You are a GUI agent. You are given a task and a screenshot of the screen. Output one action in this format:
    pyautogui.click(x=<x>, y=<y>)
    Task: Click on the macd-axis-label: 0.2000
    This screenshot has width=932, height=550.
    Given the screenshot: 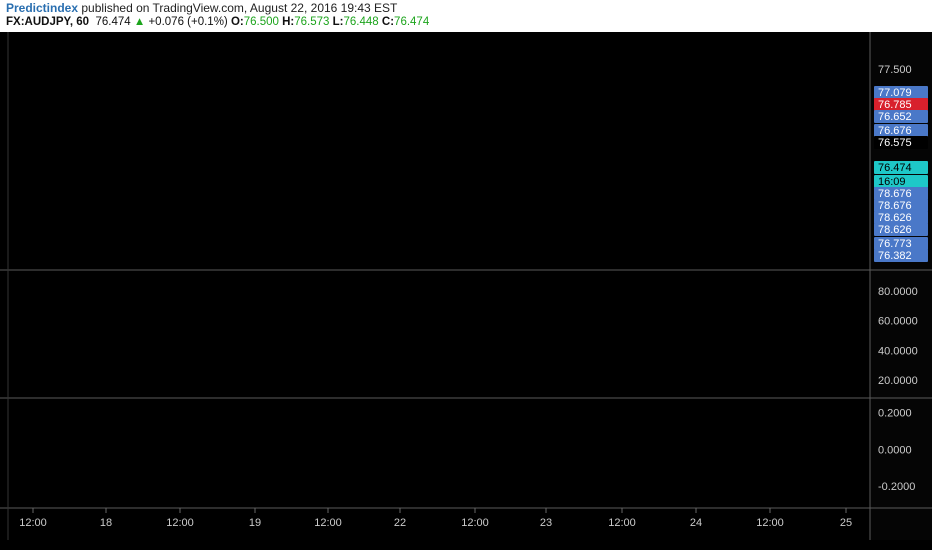 What is the action you would take?
    pyautogui.click(x=895, y=414)
    